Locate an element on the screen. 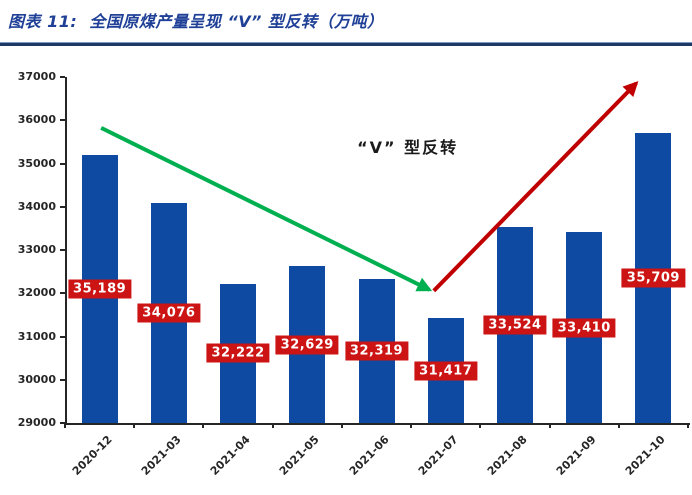 Image resolution: width=692 pixels, height=495 pixels. x-axis-label: 2021-07 is located at coordinates (438, 455).